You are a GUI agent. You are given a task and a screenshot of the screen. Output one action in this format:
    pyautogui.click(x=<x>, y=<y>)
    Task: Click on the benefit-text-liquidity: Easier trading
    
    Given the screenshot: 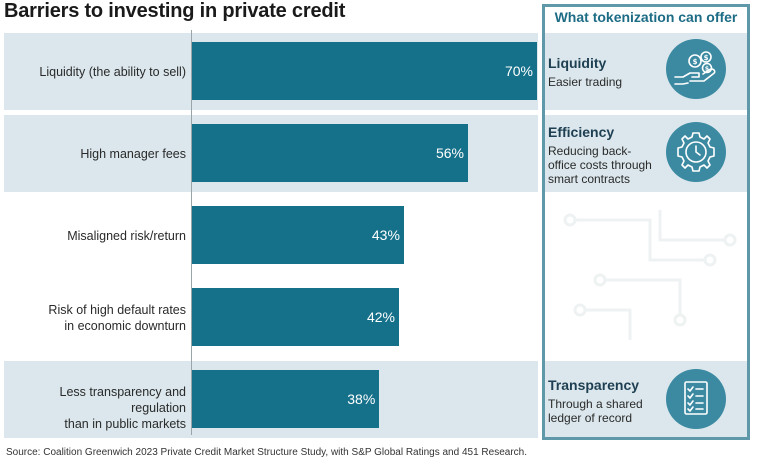 What is the action you would take?
    pyautogui.click(x=585, y=82)
    